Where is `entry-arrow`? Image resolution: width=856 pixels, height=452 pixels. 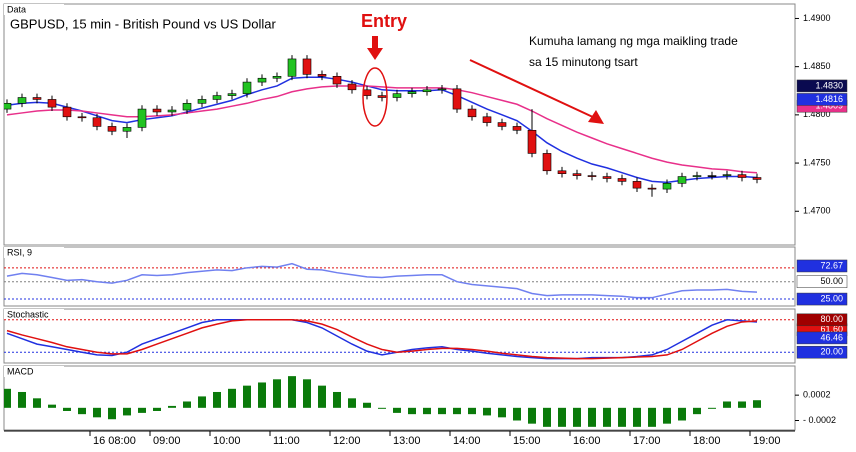 entry-arrow is located at coordinates (375, 48).